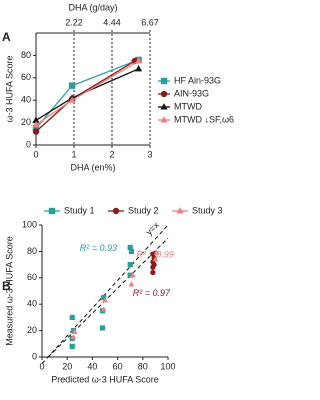 This screenshot has width=320, height=400. Describe the element at coordinates (167, 366) in the screenshot. I see `x-tick-label: 100` at that location.